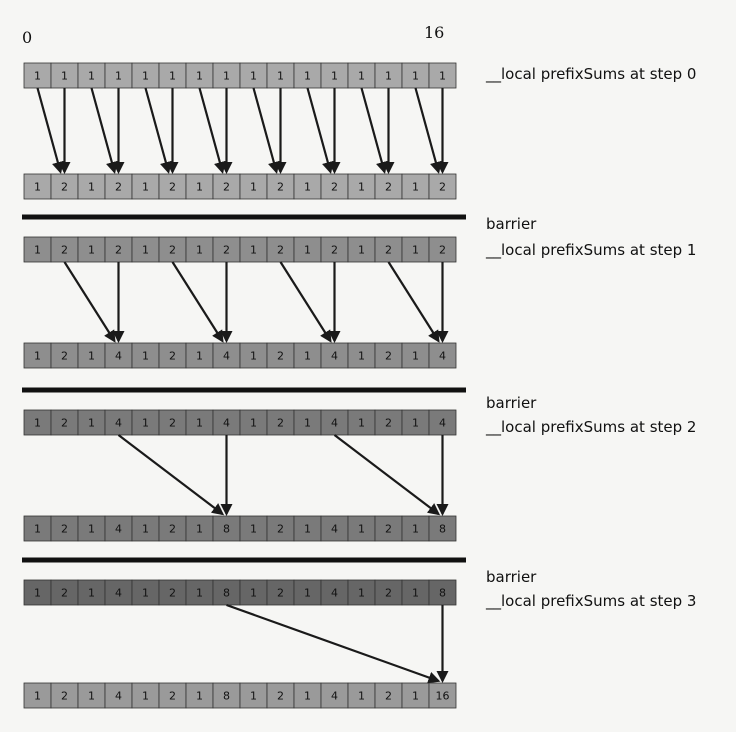  I want to click on array-row-5: 1 2 1 4 1 2 1 8 1 2 1 4 1 2 1 8, so click(240, 528).